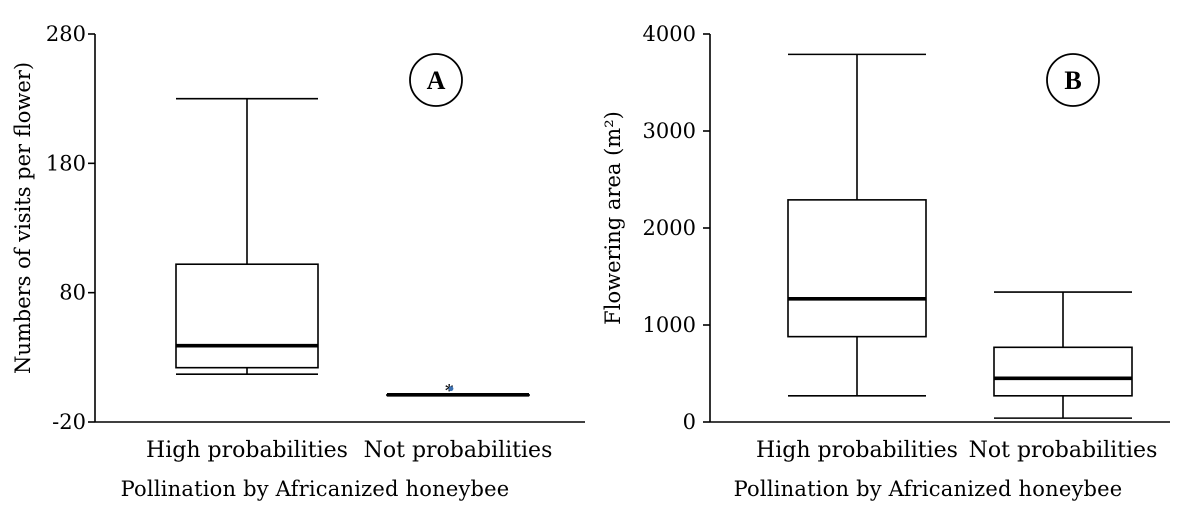 This screenshot has width=1182, height=513. I want to click on y-tick-label: 80, so click(72, 293).